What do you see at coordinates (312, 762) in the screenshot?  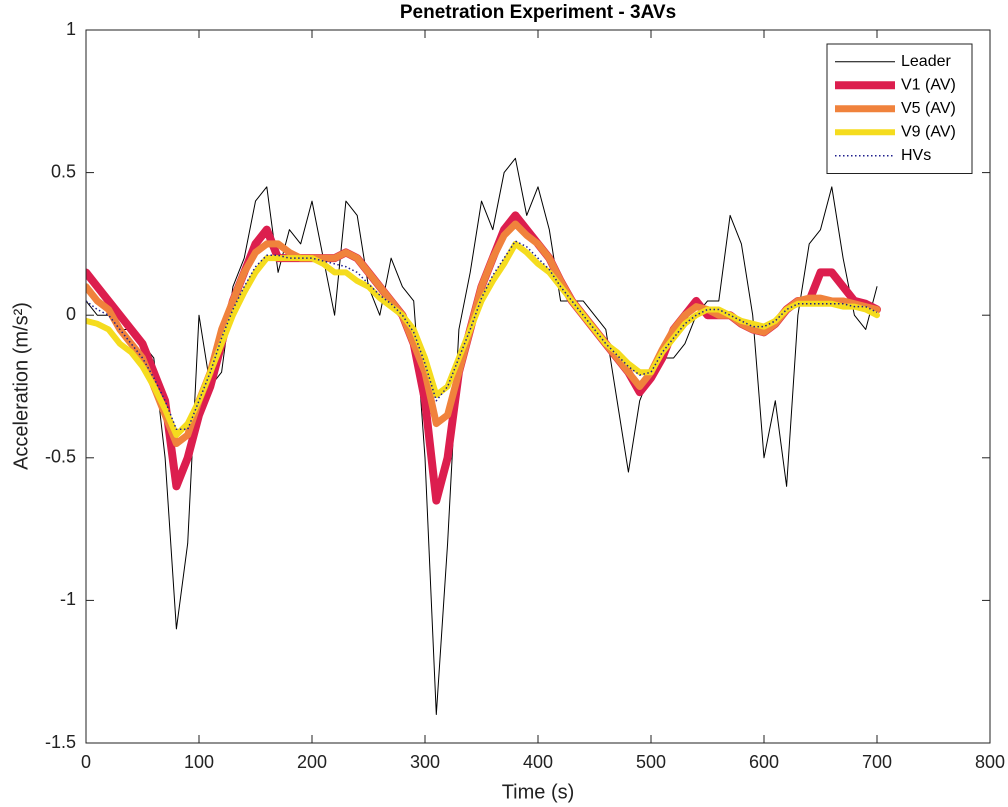 I see `x-tick-label: 200` at bounding box center [312, 762].